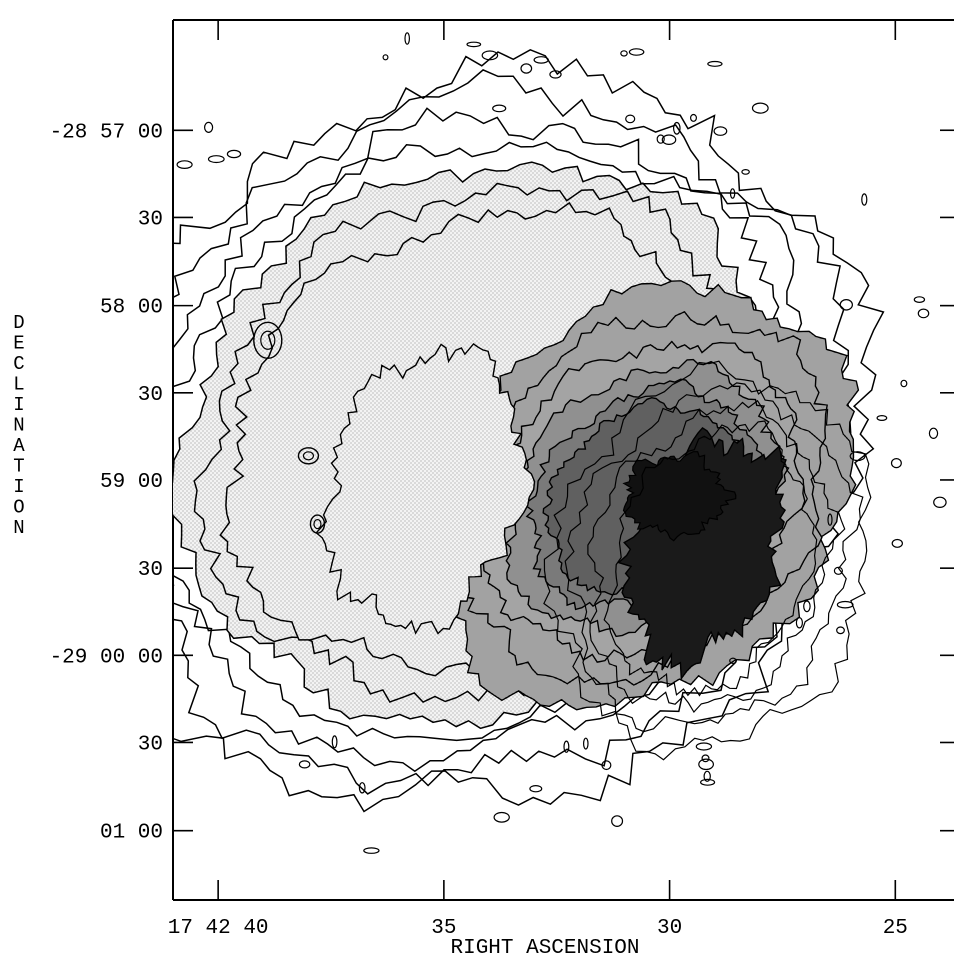  I want to click on y-axis-title-letter: D, so click(18, 323).